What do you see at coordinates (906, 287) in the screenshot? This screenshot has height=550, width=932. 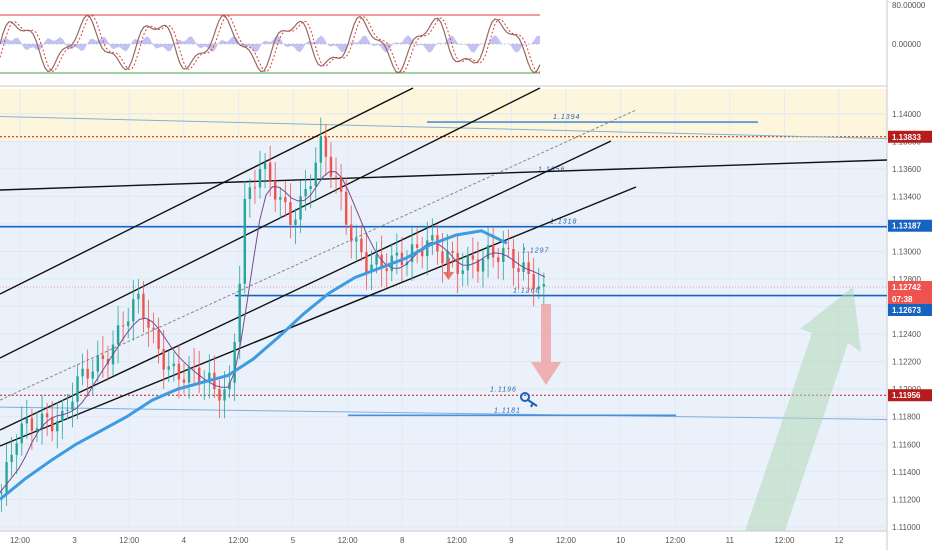 I see `price-tag-label: 1.12742` at bounding box center [906, 287].